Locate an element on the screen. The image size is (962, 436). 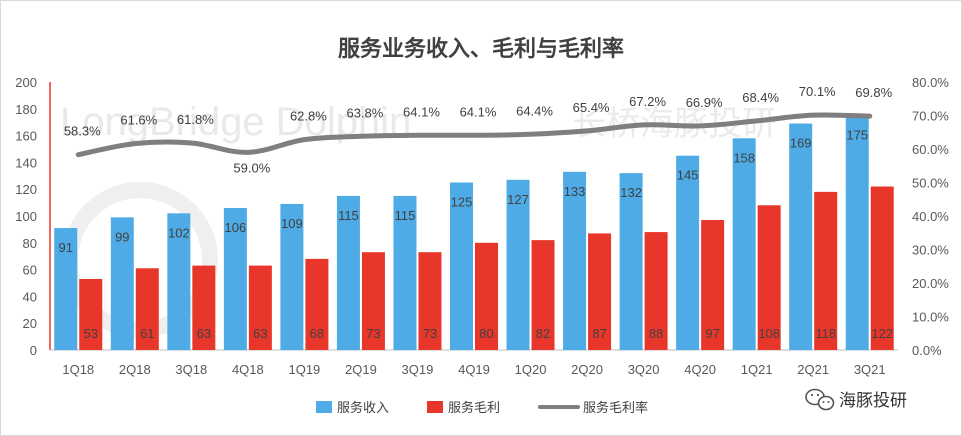
label-profit: 63 is located at coordinates (204, 333).